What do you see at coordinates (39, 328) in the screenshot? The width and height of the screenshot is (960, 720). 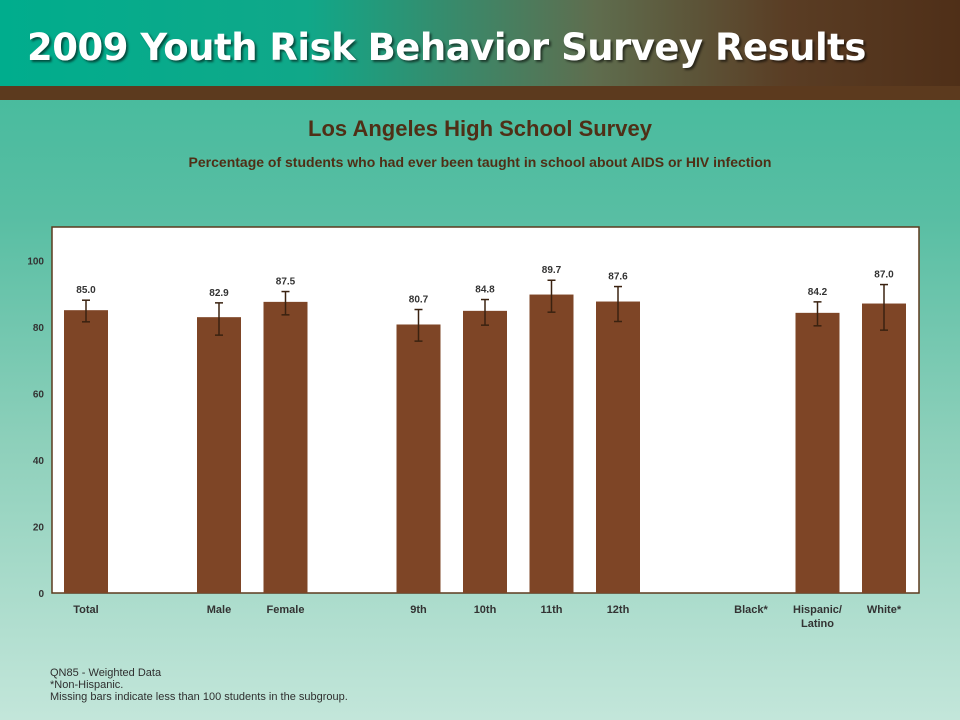 I see `y-tick-label: 80` at bounding box center [39, 328].